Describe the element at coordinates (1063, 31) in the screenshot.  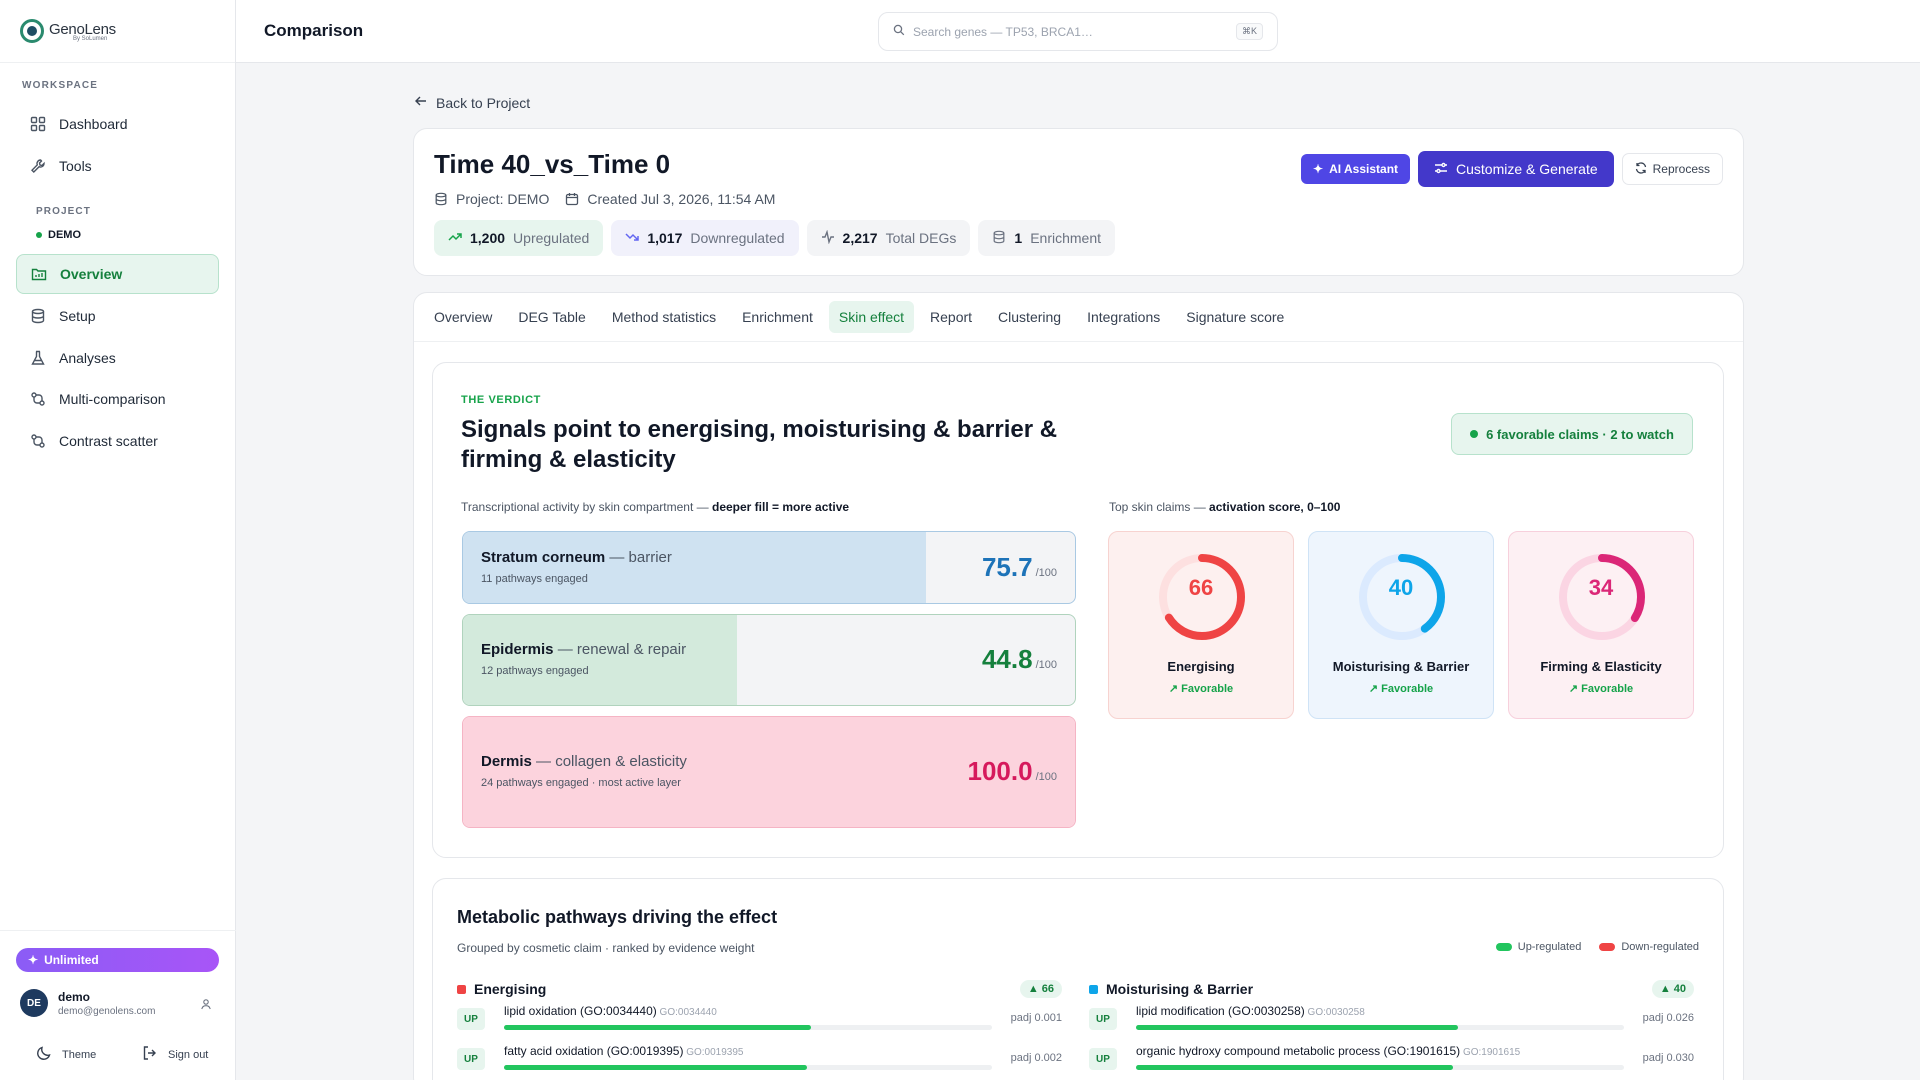
I see `search-input` at that location.